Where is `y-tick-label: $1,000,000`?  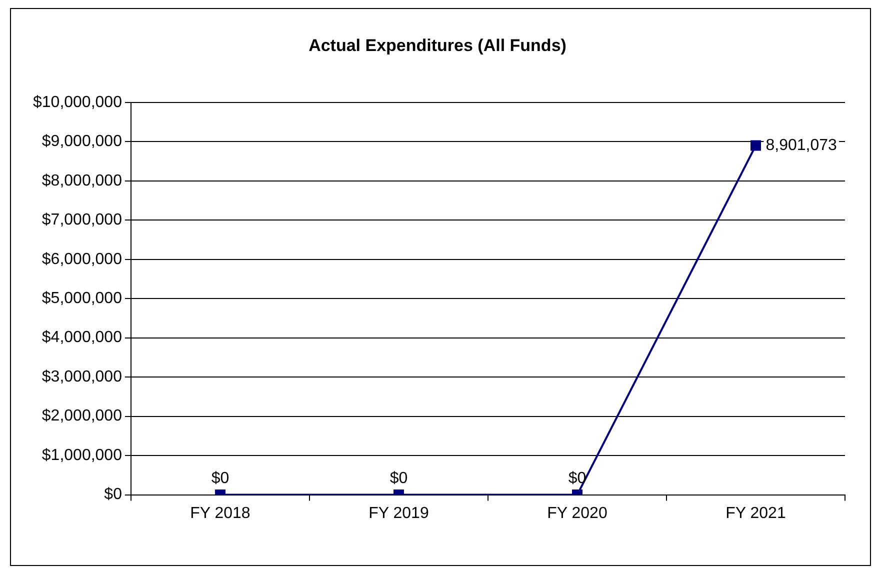
y-tick-label: $1,000,000 is located at coordinates (82, 455).